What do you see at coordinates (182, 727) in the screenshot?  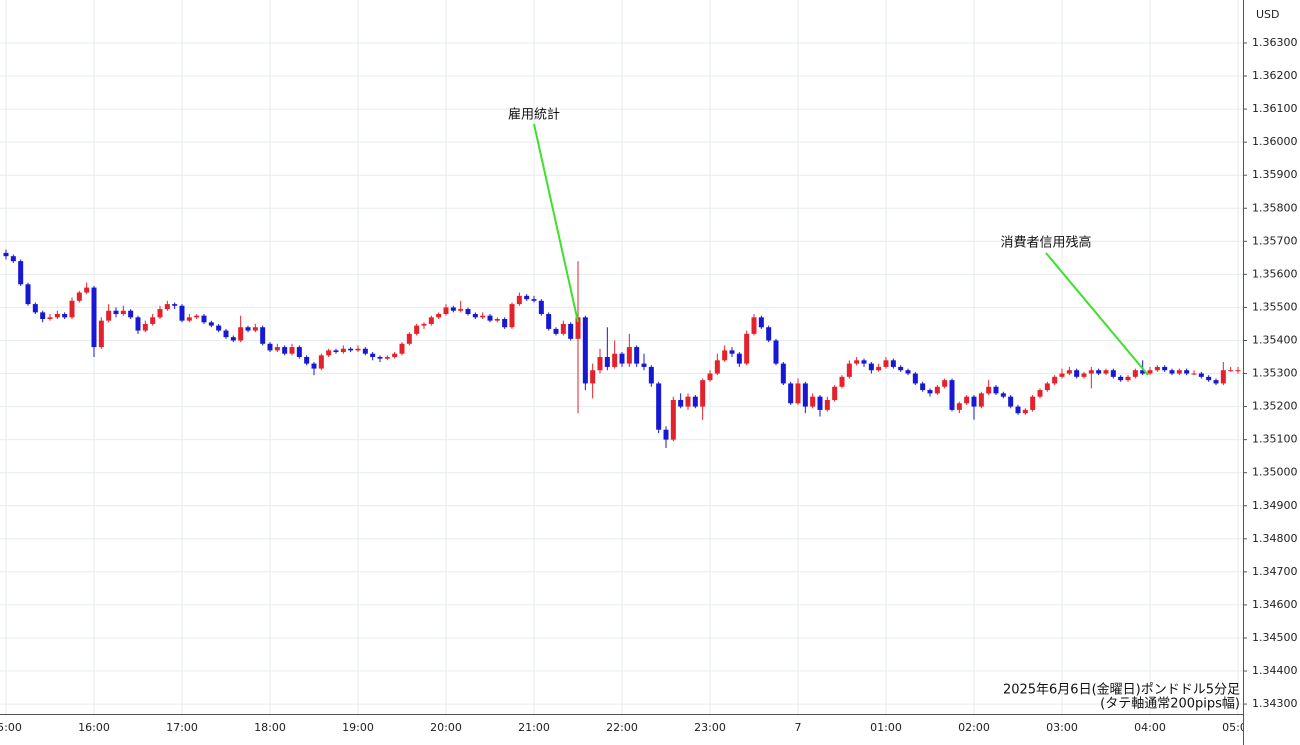 I see `x-tick-label: 17:00` at bounding box center [182, 727].